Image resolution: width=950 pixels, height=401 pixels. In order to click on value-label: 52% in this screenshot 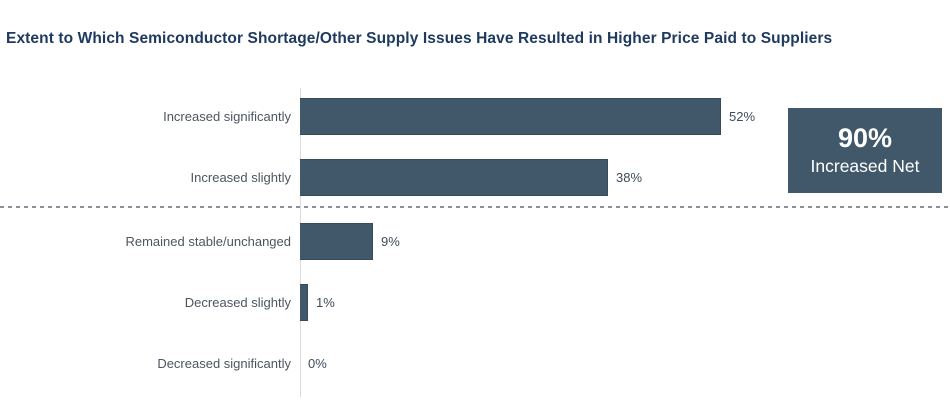, I will do `click(742, 116)`.